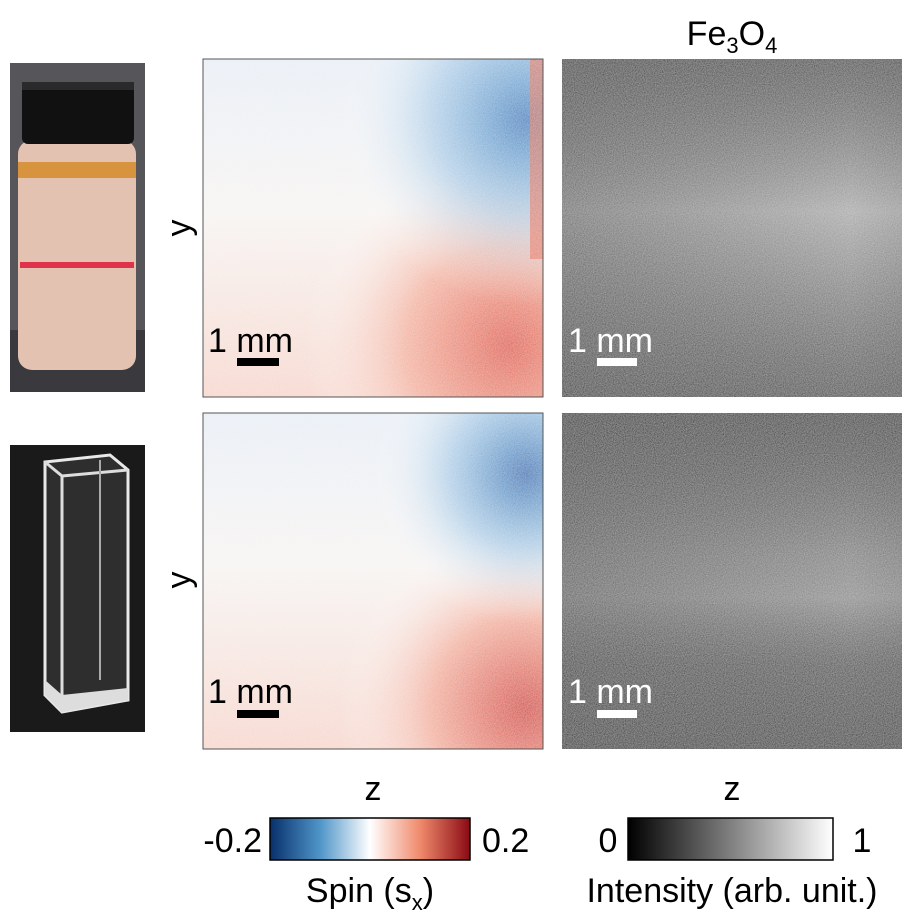 This screenshot has height=919, width=914. What do you see at coordinates (428, 891) in the screenshot?
I see `label-part: )` at bounding box center [428, 891].